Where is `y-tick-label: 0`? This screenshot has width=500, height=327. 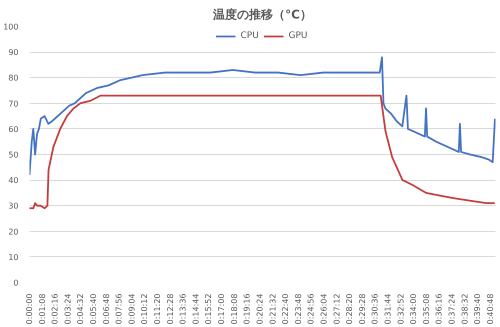
y-tick-label: 0 is located at coordinates (16, 283).